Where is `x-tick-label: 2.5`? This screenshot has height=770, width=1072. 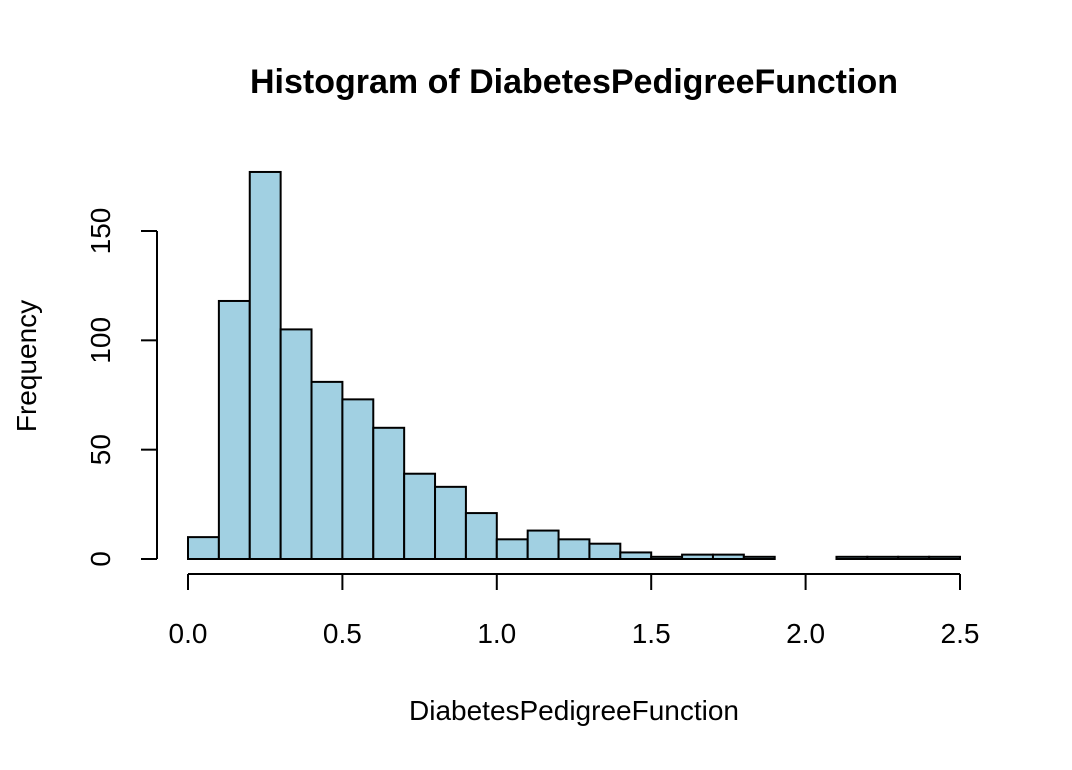
x-tick-label: 2.5 is located at coordinates (960, 633).